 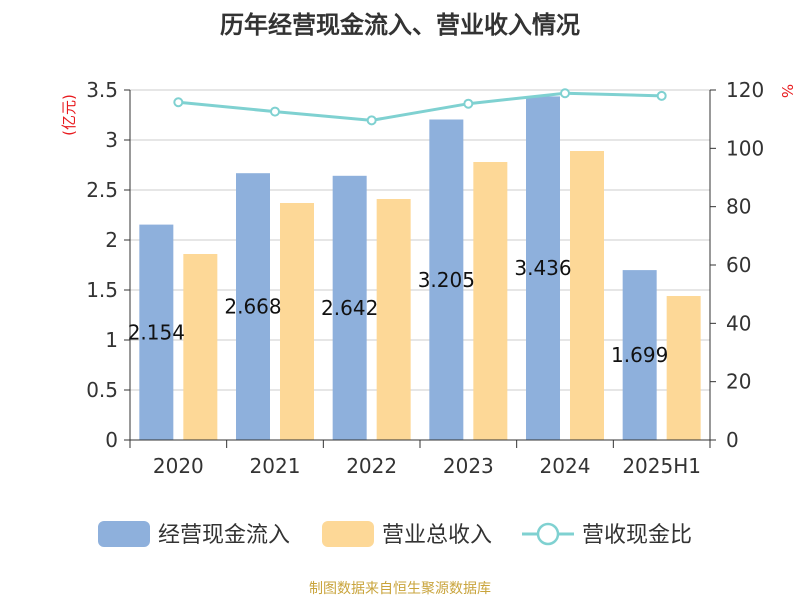 I want to click on x-tick-label: 2022, so click(x=371, y=466).